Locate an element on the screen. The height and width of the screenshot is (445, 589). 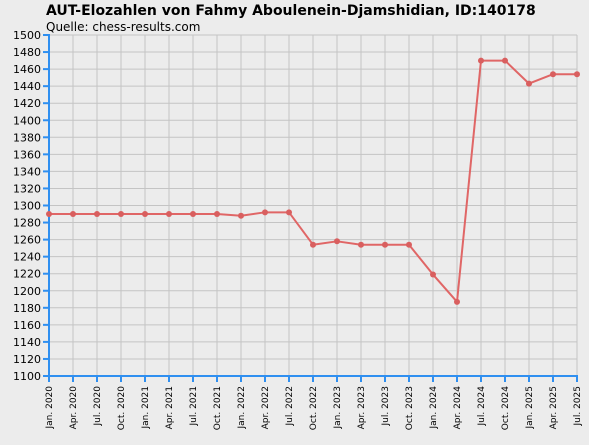
x-tick-label: Jan. 2025 is located at coordinates (530, 408).